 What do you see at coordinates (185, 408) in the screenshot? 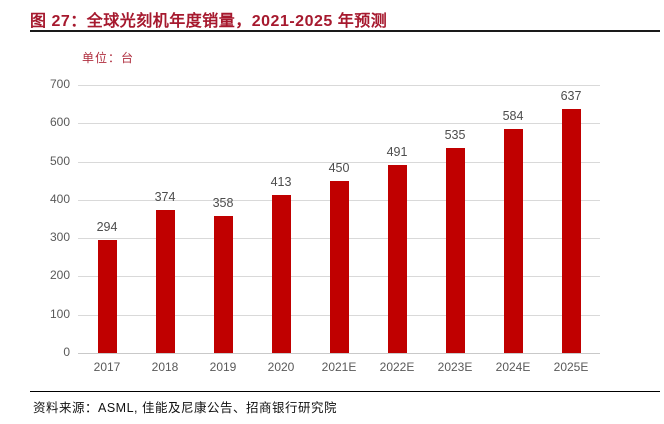
I see `source-text: 资料来源：ASML, 佳能及尼康公告、招商银行研究院` at bounding box center [185, 408].